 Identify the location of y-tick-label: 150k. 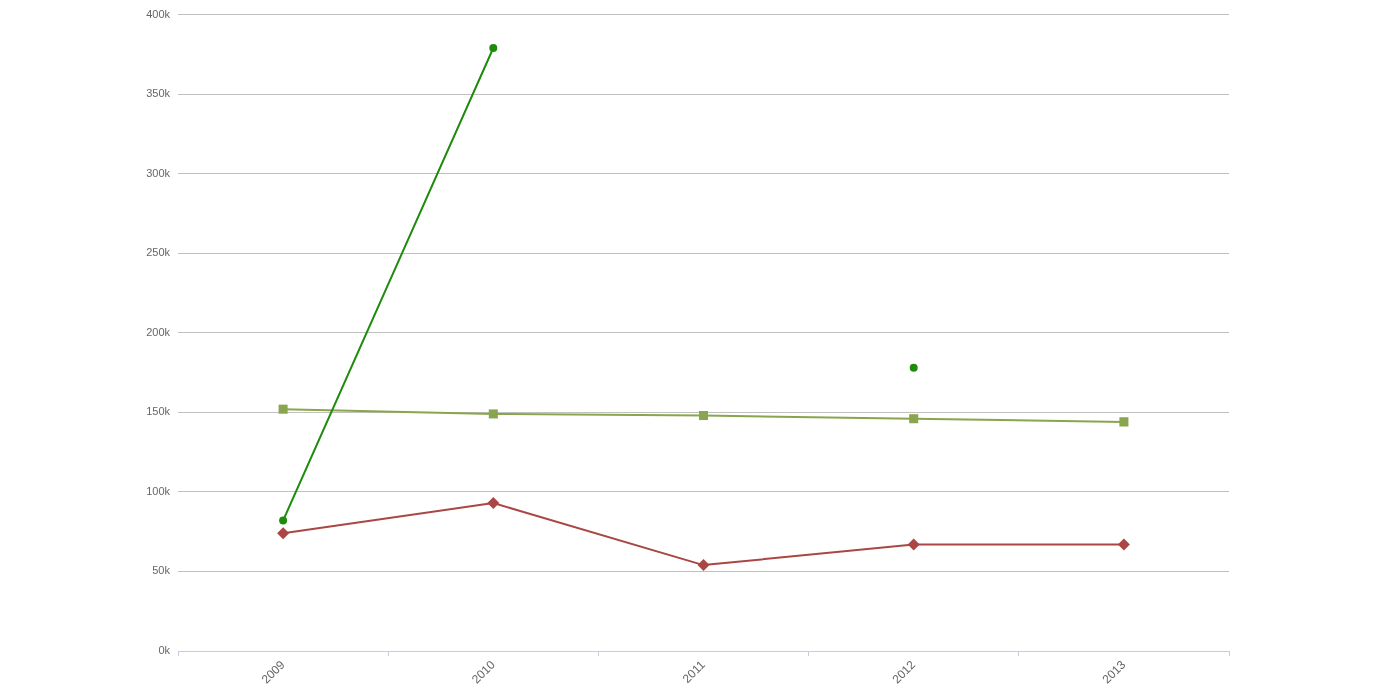
(158, 411).